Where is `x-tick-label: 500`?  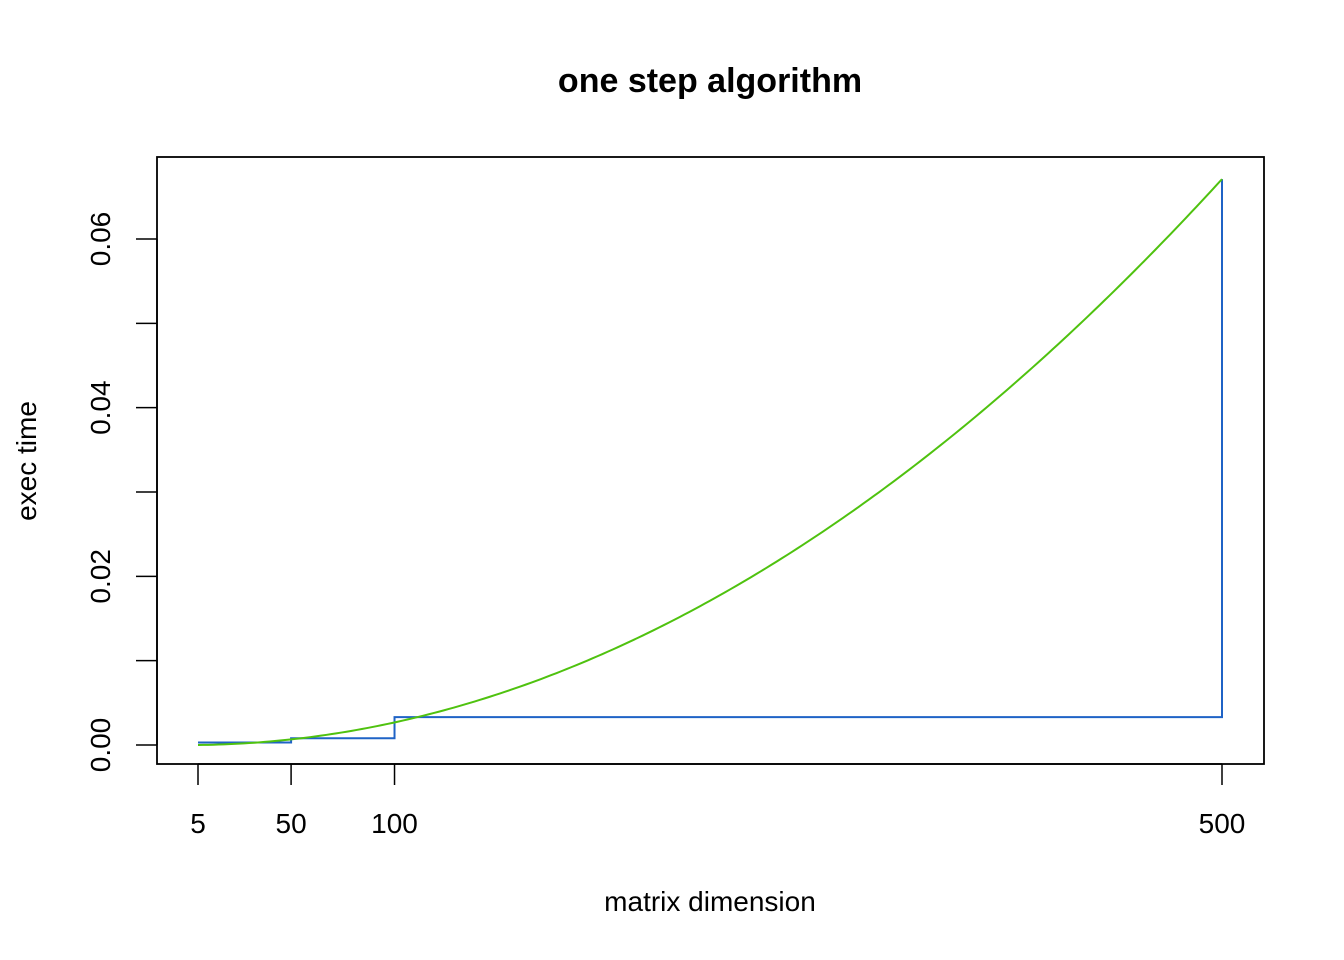
x-tick-label: 500 is located at coordinates (1222, 823).